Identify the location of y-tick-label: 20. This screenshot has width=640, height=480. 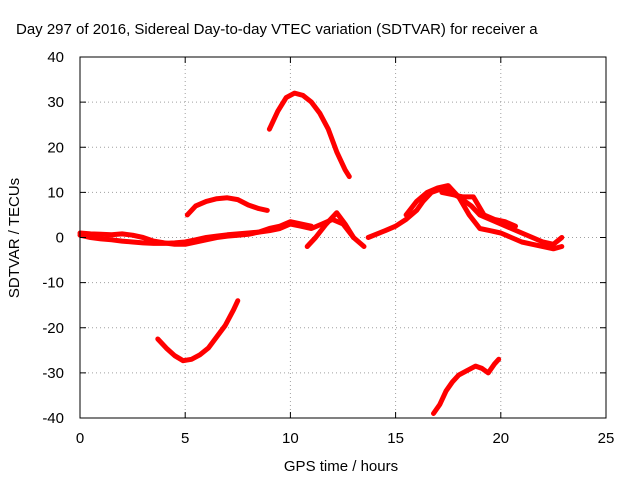
(55, 147).